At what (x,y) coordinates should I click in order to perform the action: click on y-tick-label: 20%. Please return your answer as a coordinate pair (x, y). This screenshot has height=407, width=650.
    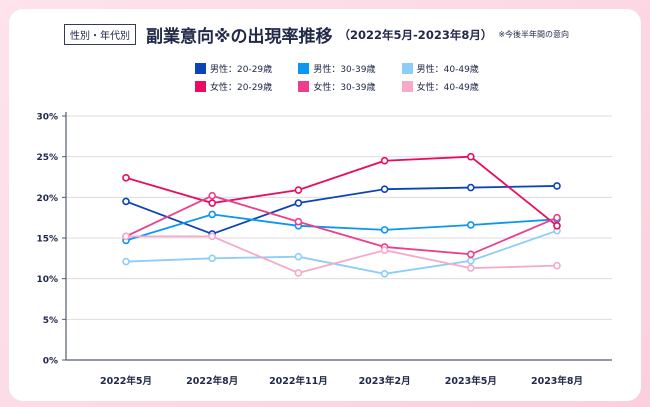
    Looking at the image, I should click on (47, 199).